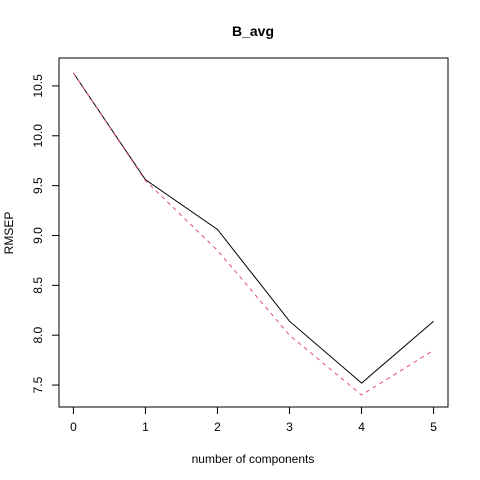  What do you see at coordinates (38, 384) in the screenshot?
I see `y-tick-label: 7.5` at bounding box center [38, 384].